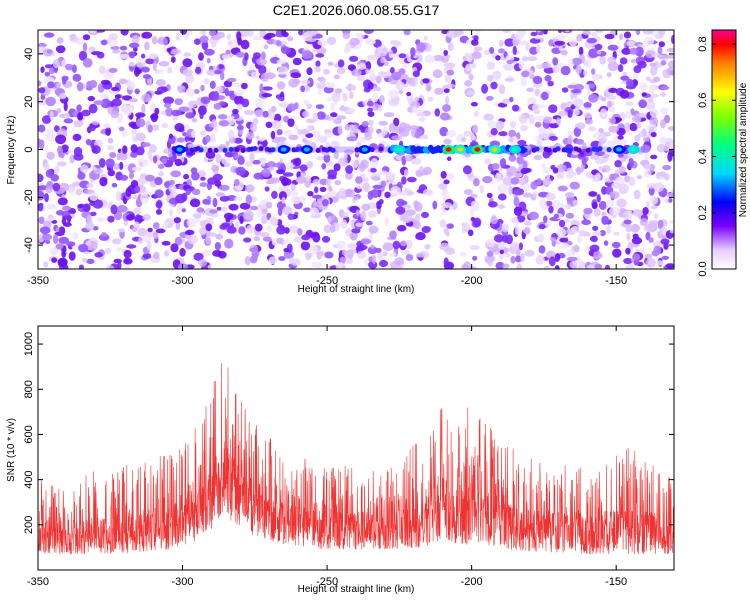  I want to click on colorbar-gradient, so click(724, 149).